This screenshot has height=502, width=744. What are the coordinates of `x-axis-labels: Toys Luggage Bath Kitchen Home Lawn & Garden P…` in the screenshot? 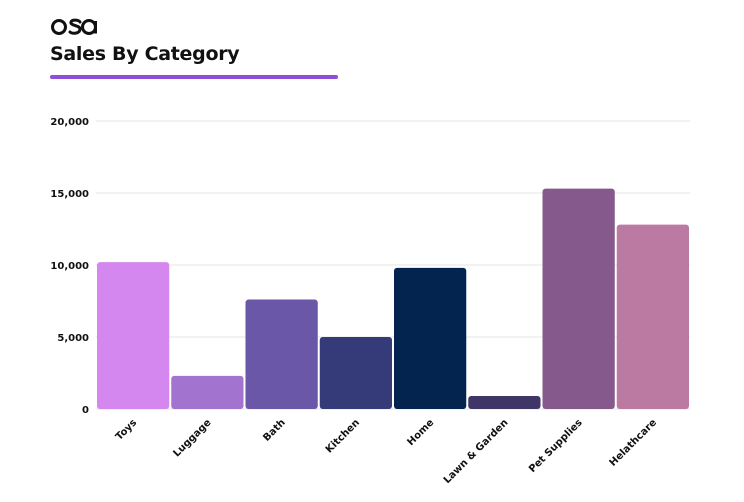 It's located at (386, 451).